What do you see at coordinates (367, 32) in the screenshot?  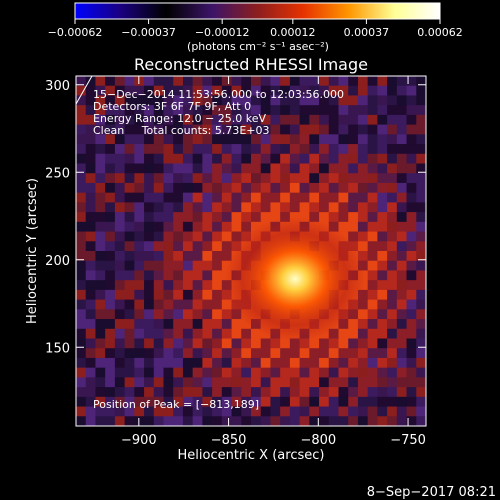 I see `colorbar-tick-label: 0.00037` at bounding box center [367, 32].